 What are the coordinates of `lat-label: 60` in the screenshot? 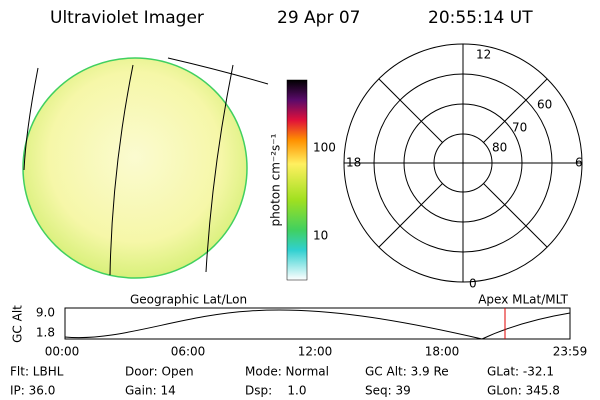 It's located at (544, 105).